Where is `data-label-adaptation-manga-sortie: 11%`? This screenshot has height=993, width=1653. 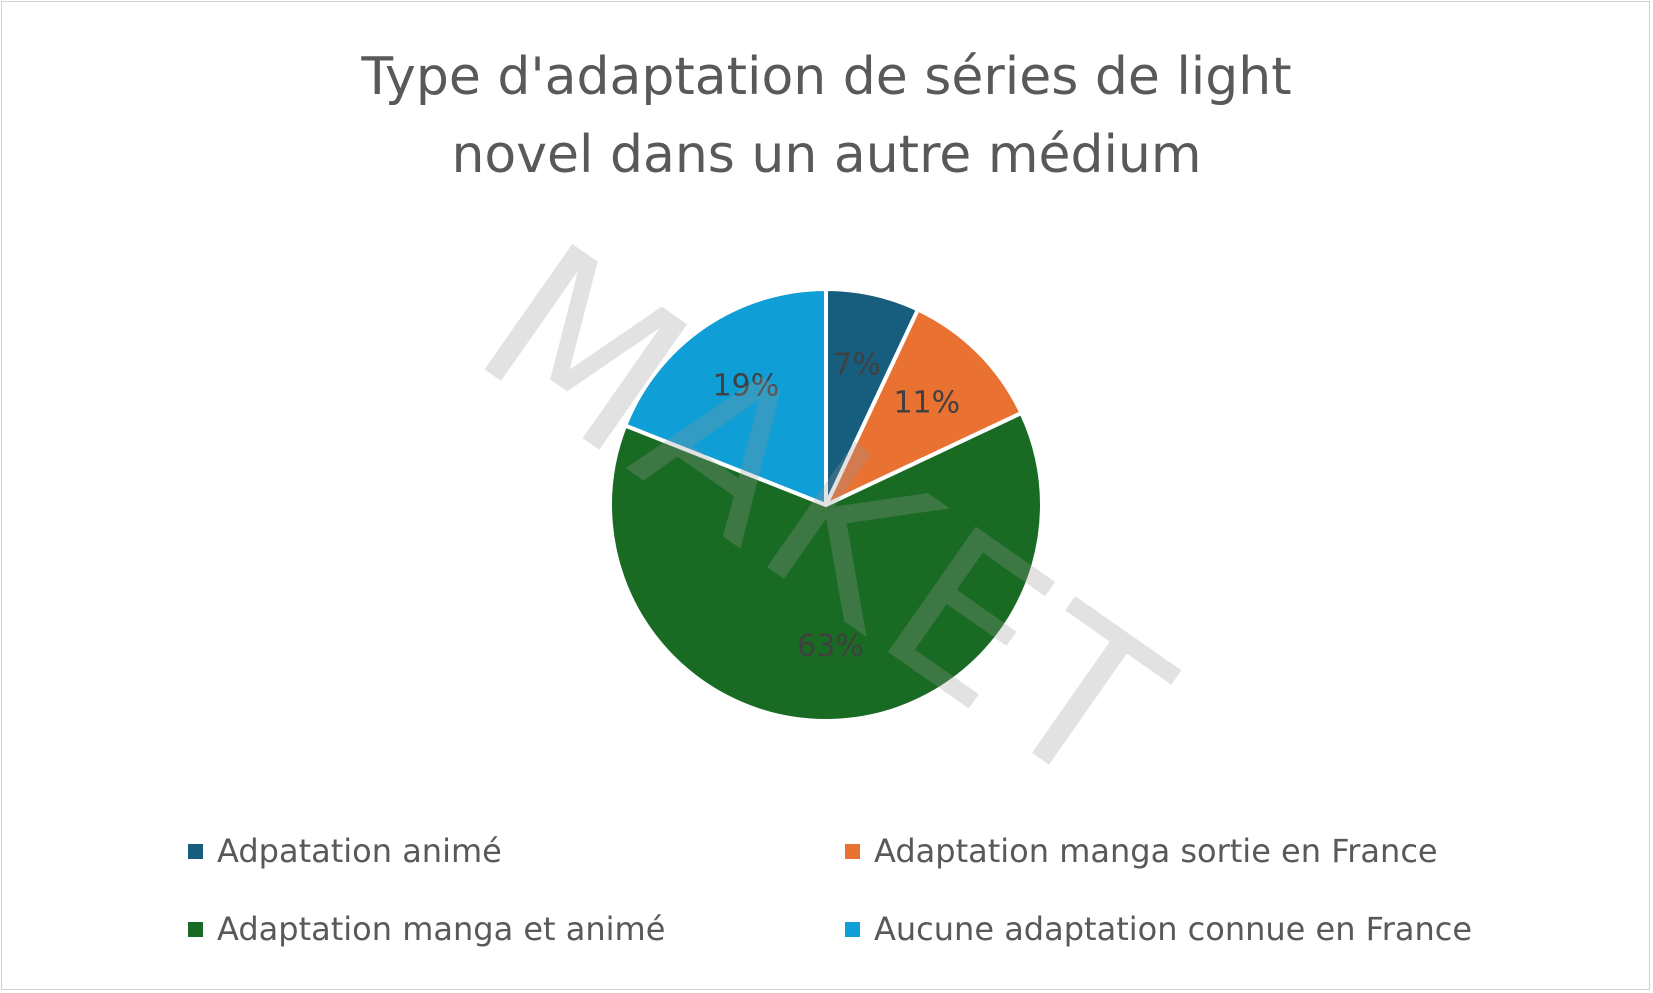
data-label-adaptation-manga-sortie: 11% is located at coordinates (926, 403).